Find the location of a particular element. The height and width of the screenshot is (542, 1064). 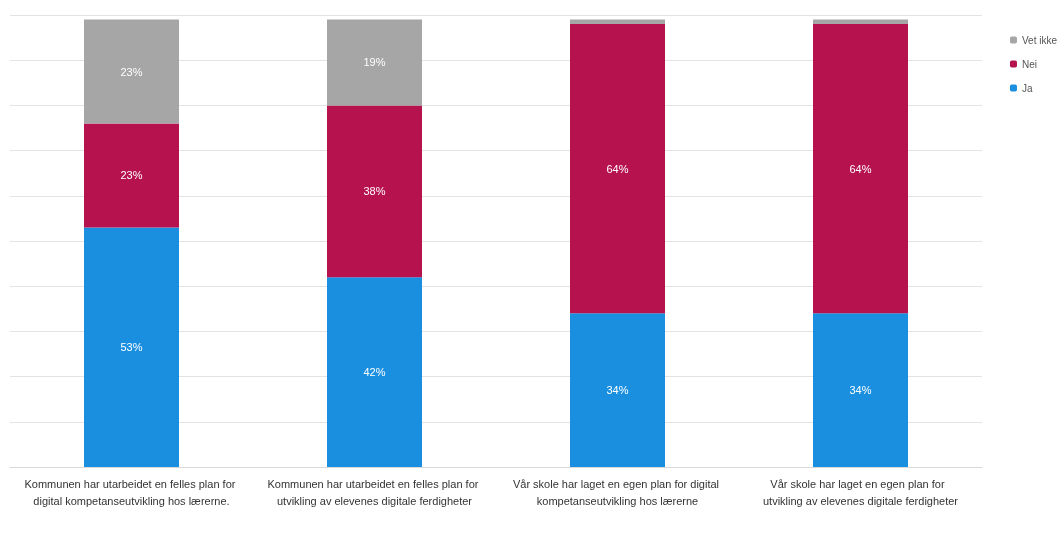

data-label: 19% is located at coordinates (374, 62).